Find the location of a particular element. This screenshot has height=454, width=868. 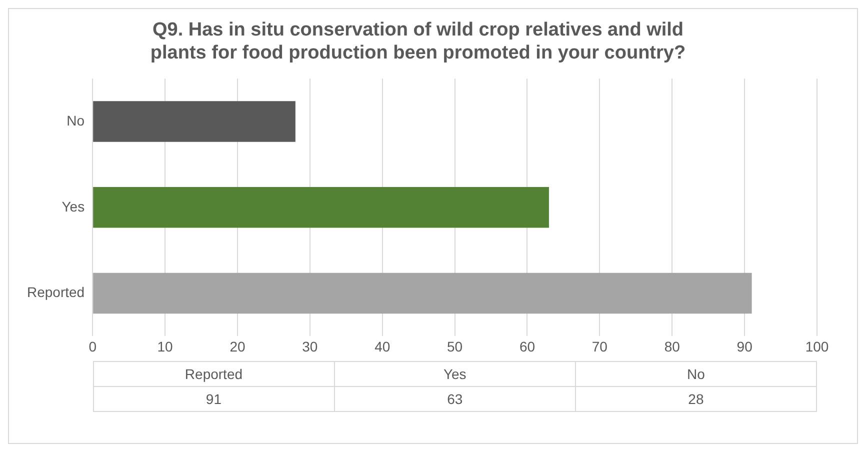

text: No is located at coordinates (695, 374).